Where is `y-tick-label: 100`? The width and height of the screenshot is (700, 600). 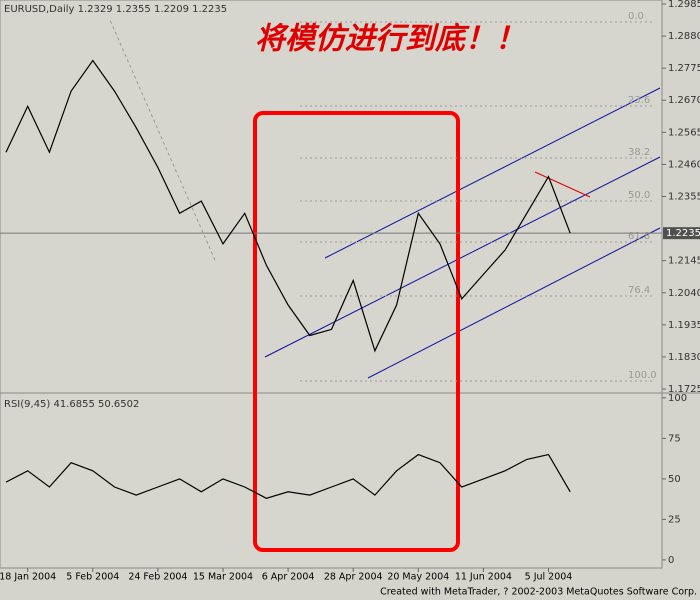 y-tick-label: 100 is located at coordinates (677, 398).